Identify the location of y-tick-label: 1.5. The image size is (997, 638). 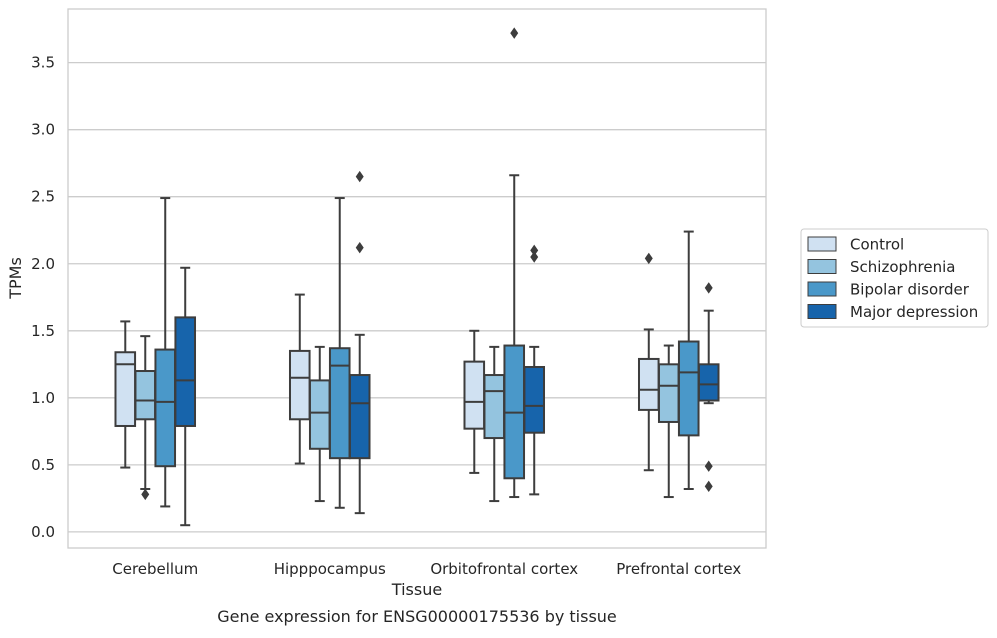
(43, 331).